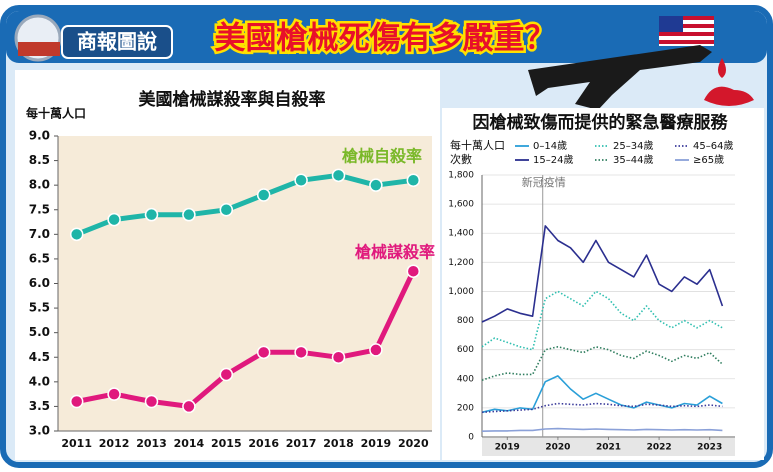  What do you see at coordinates (39, 234) in the screenshot?
I see `y-tick-label: 7.0` at bounding box center [39, 234].